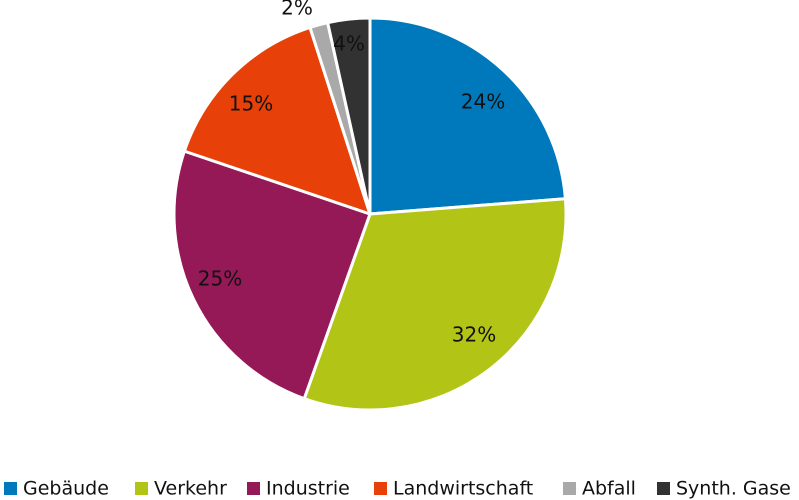 The height and width of the screenshot is (500, 799). Describe the element at coordinates (733, 489) in the screenshot. I see `legend-label-synth-gase: Synth. Gase` at that location.